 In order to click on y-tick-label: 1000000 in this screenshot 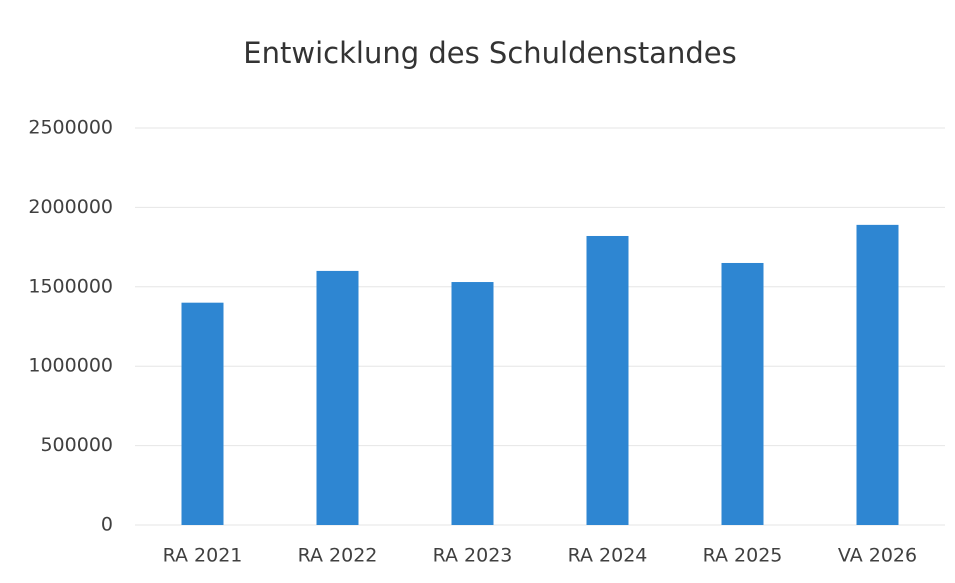, I will do `click(70, 366)`.